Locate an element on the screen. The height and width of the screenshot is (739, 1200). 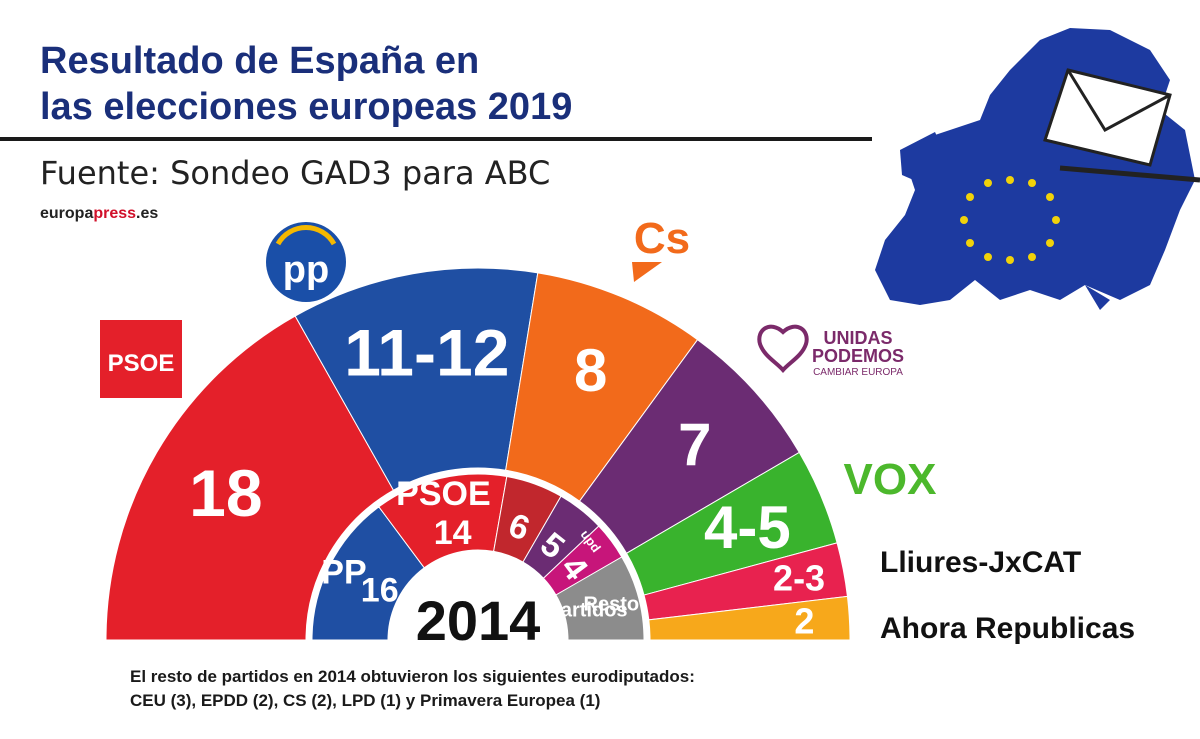
up-logo-line2: PODEMOS is located at coordinates (858, 356).